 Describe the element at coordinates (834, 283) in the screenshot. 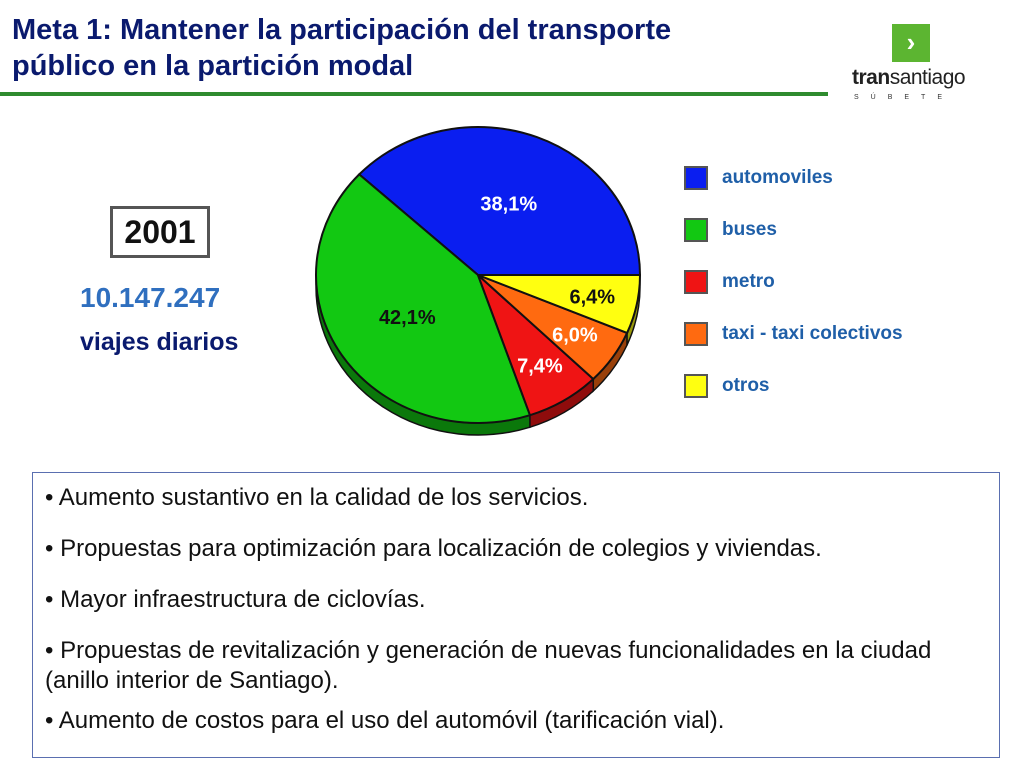

I see `legend-item-metro: metro` at that location.